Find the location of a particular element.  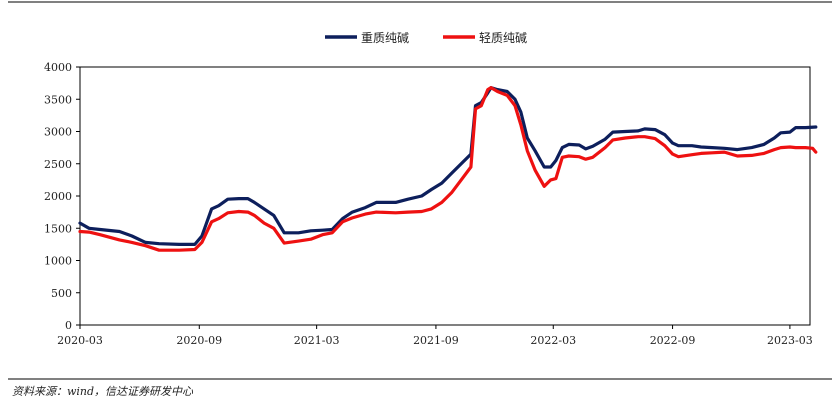

x-tick-label: 2020-03 is located at coordinates (80, 340).